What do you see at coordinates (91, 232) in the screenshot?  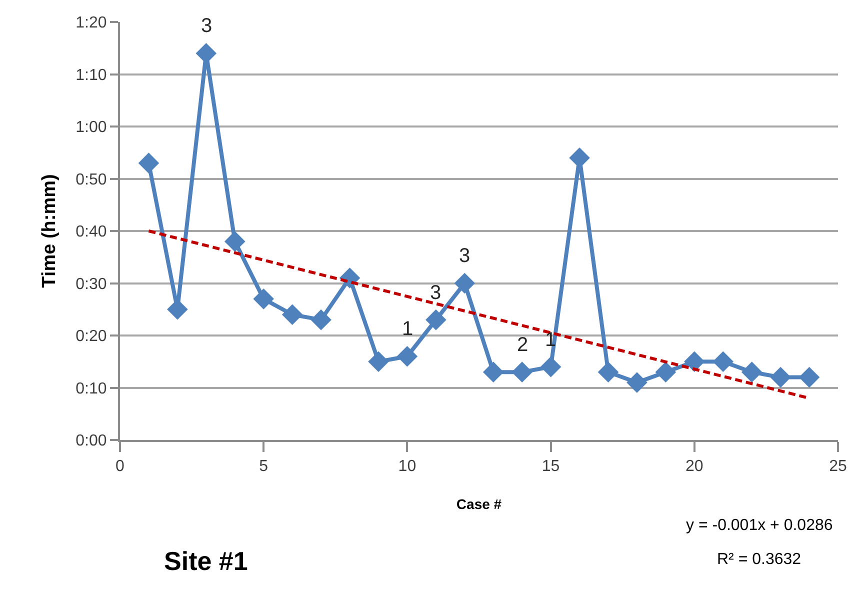 I see `y-tick-label: 0:40` at bounding box center [91, 232].